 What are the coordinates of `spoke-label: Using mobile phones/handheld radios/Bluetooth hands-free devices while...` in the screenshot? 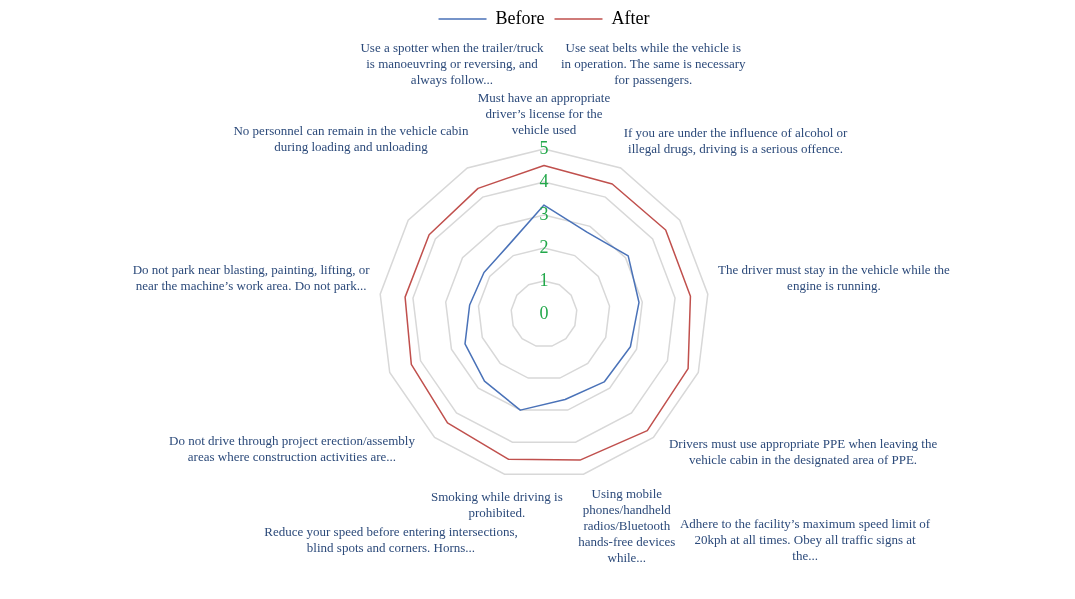 It's located at (627, 525).